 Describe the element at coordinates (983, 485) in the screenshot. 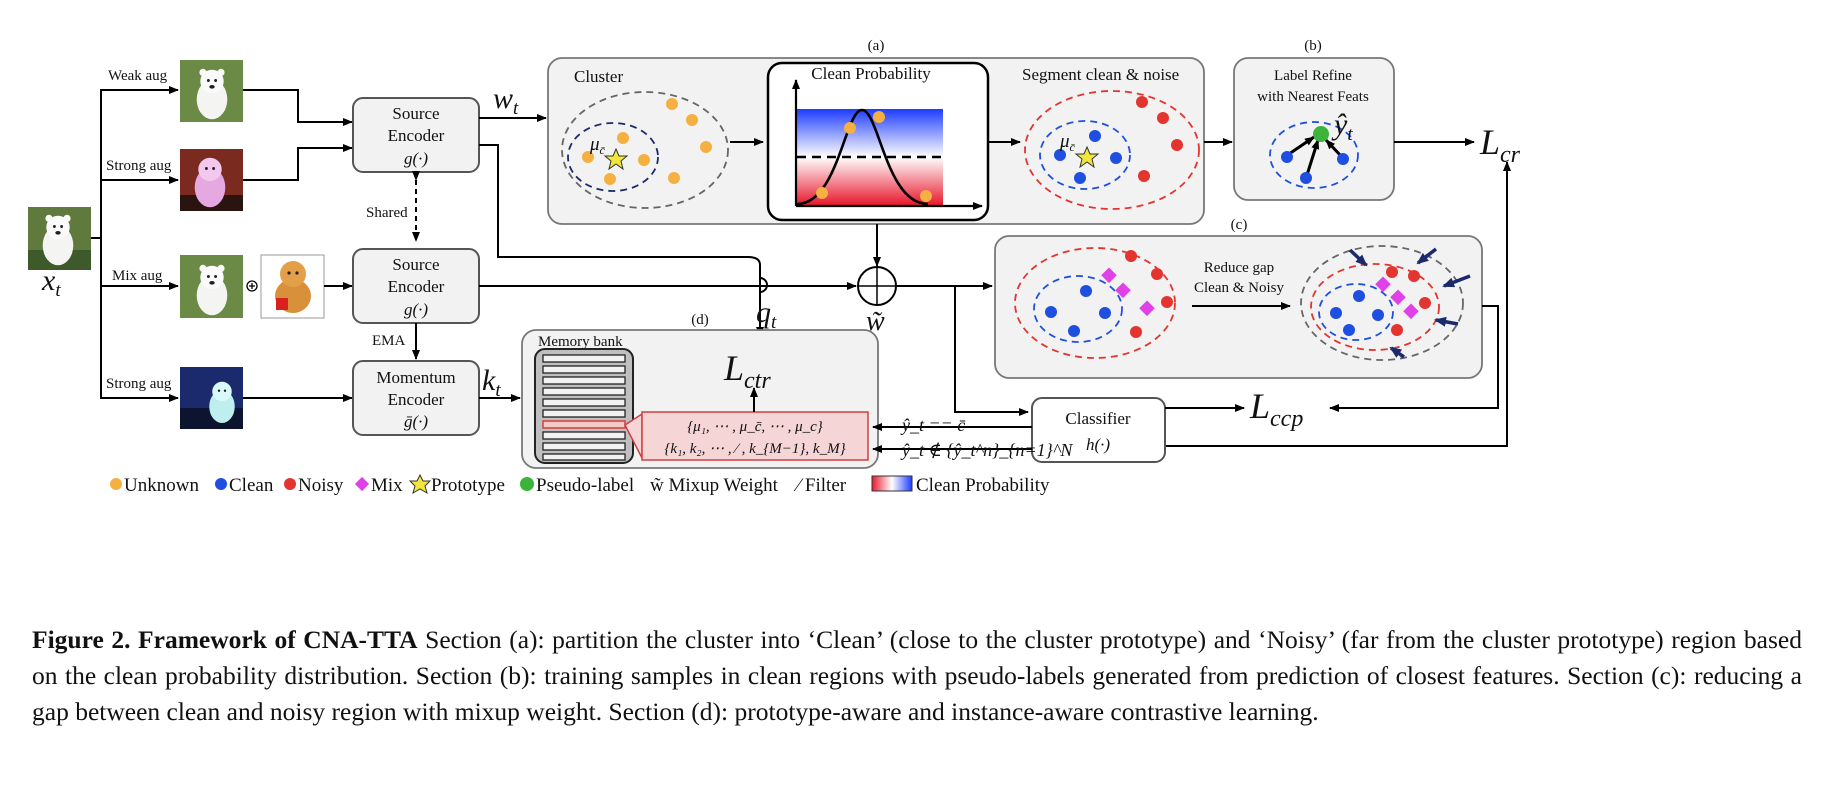

I see `svg-text: Clean Probability` at that location.